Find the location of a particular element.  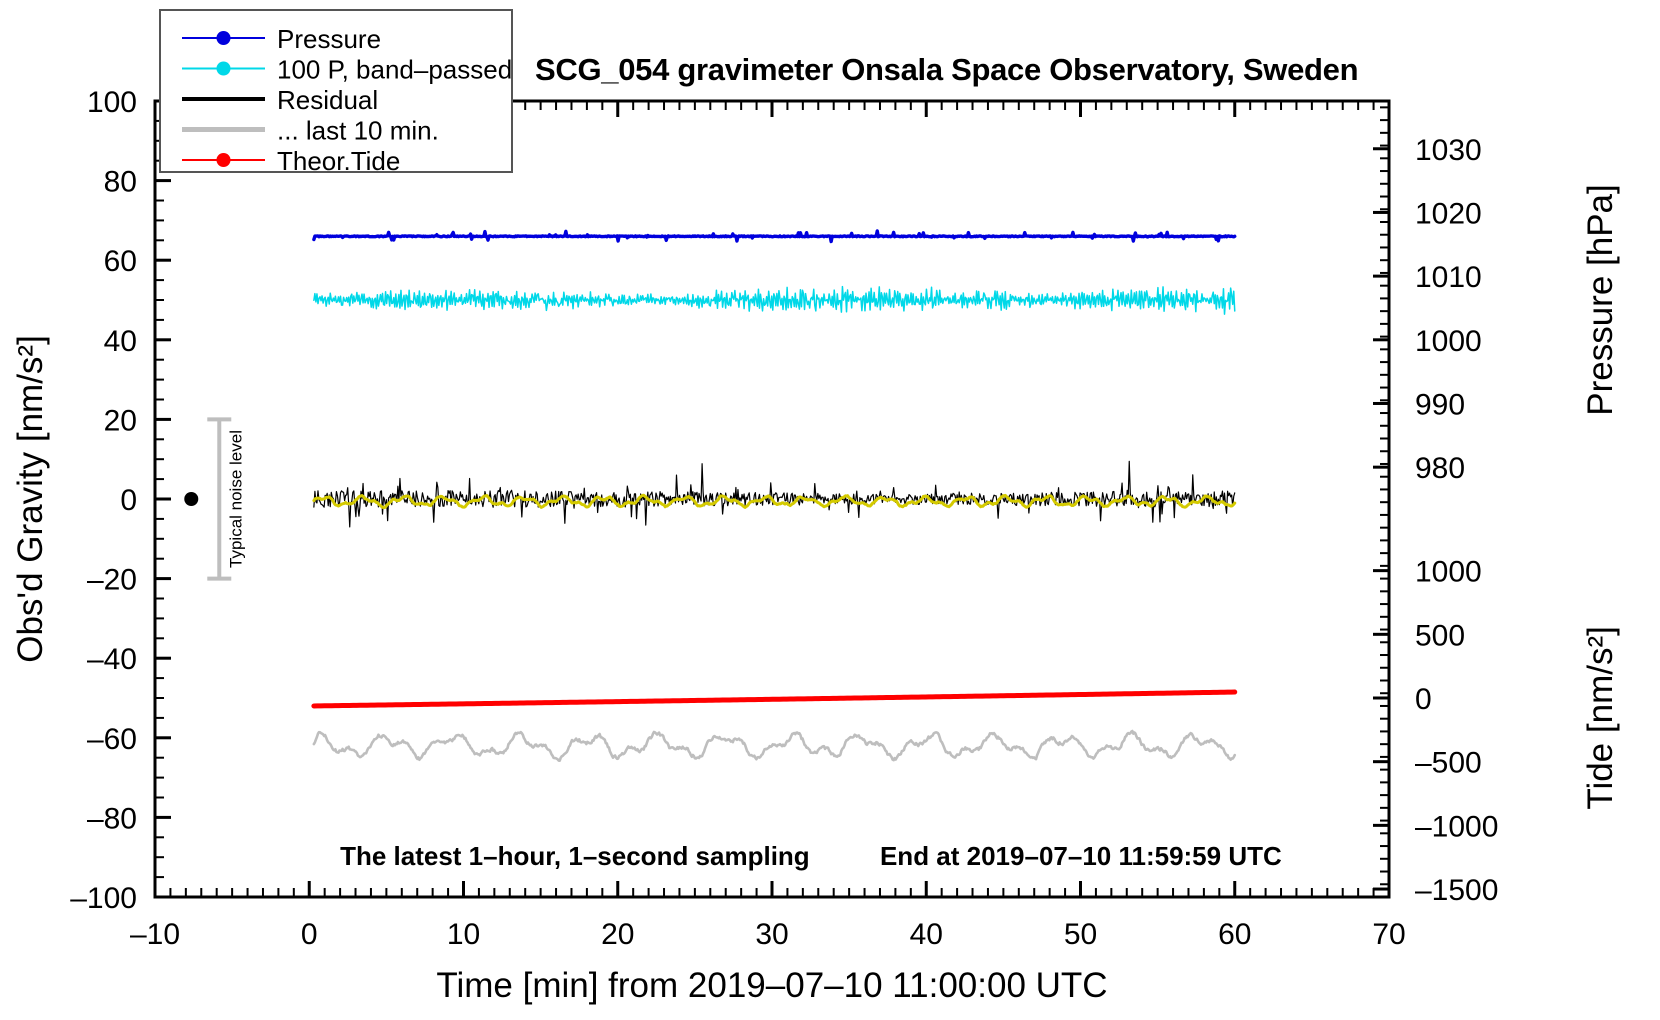

legend-label-0: Pressure is located at coordinates (329, 39).